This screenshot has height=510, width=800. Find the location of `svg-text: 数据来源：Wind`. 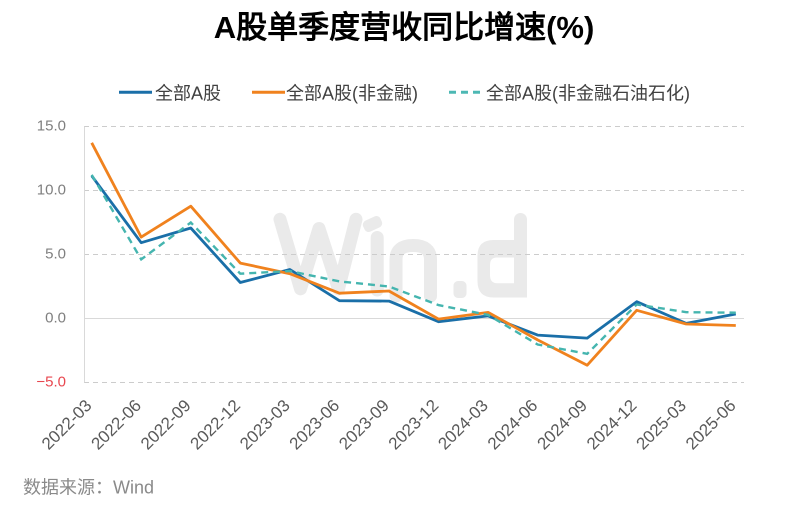

svg-text: 数据来源：Wind is located at coordinates (88, 488).